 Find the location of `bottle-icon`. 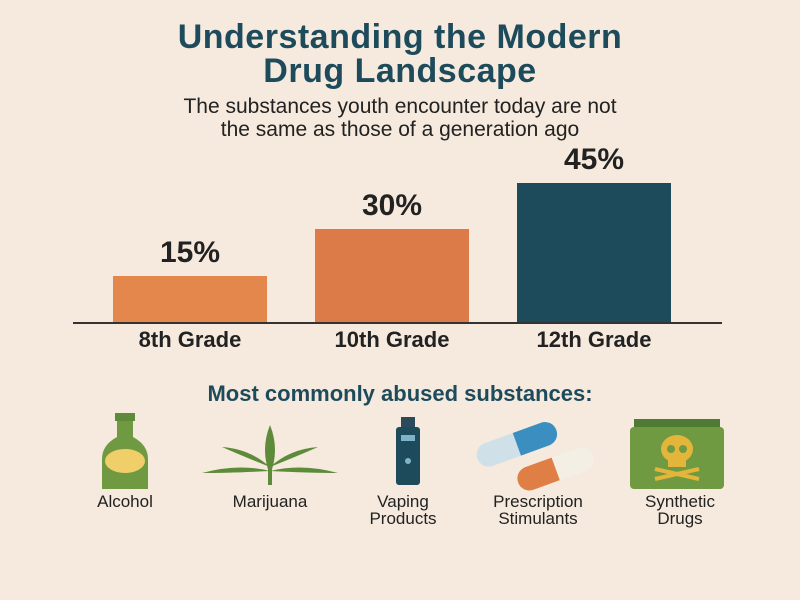

bottle-icon is located at coordinates (125, 451).